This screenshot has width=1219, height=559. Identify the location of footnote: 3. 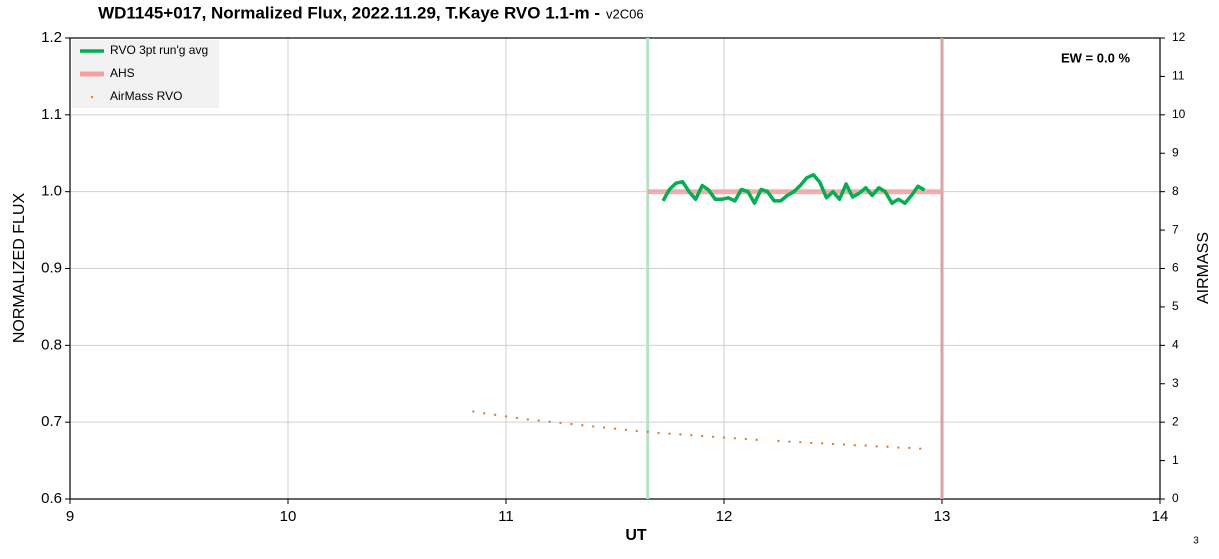
(1196, 541).